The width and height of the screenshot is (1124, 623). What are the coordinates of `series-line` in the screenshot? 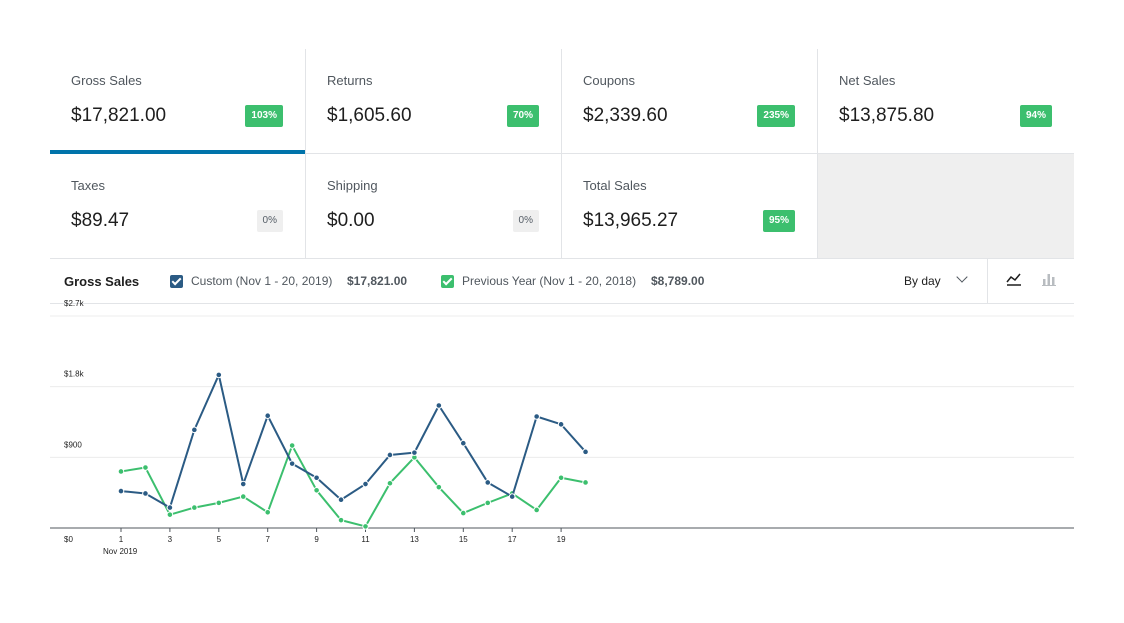 It's located at (353, 441).